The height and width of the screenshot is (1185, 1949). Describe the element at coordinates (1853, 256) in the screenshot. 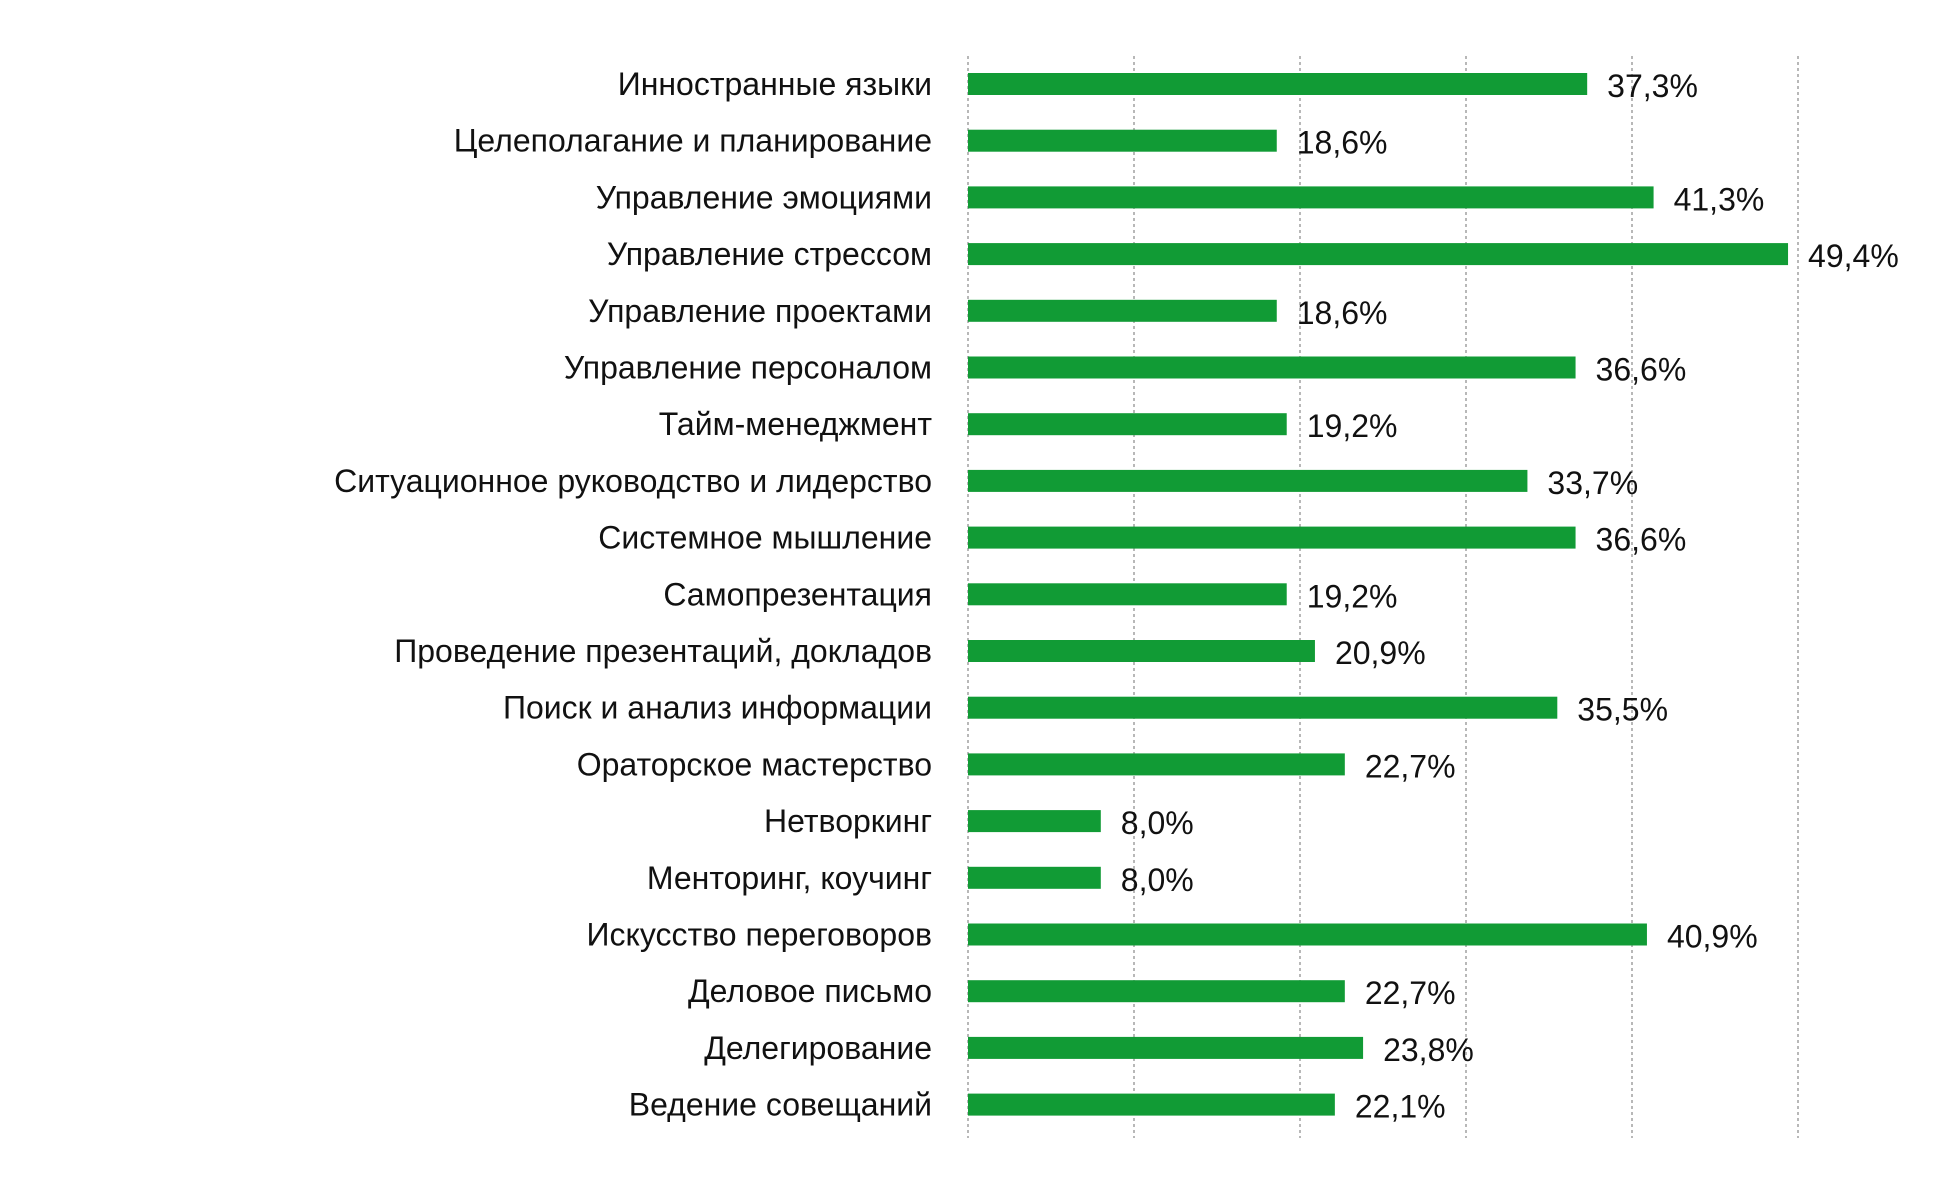

I see `data-label: 49,4%` at that location.